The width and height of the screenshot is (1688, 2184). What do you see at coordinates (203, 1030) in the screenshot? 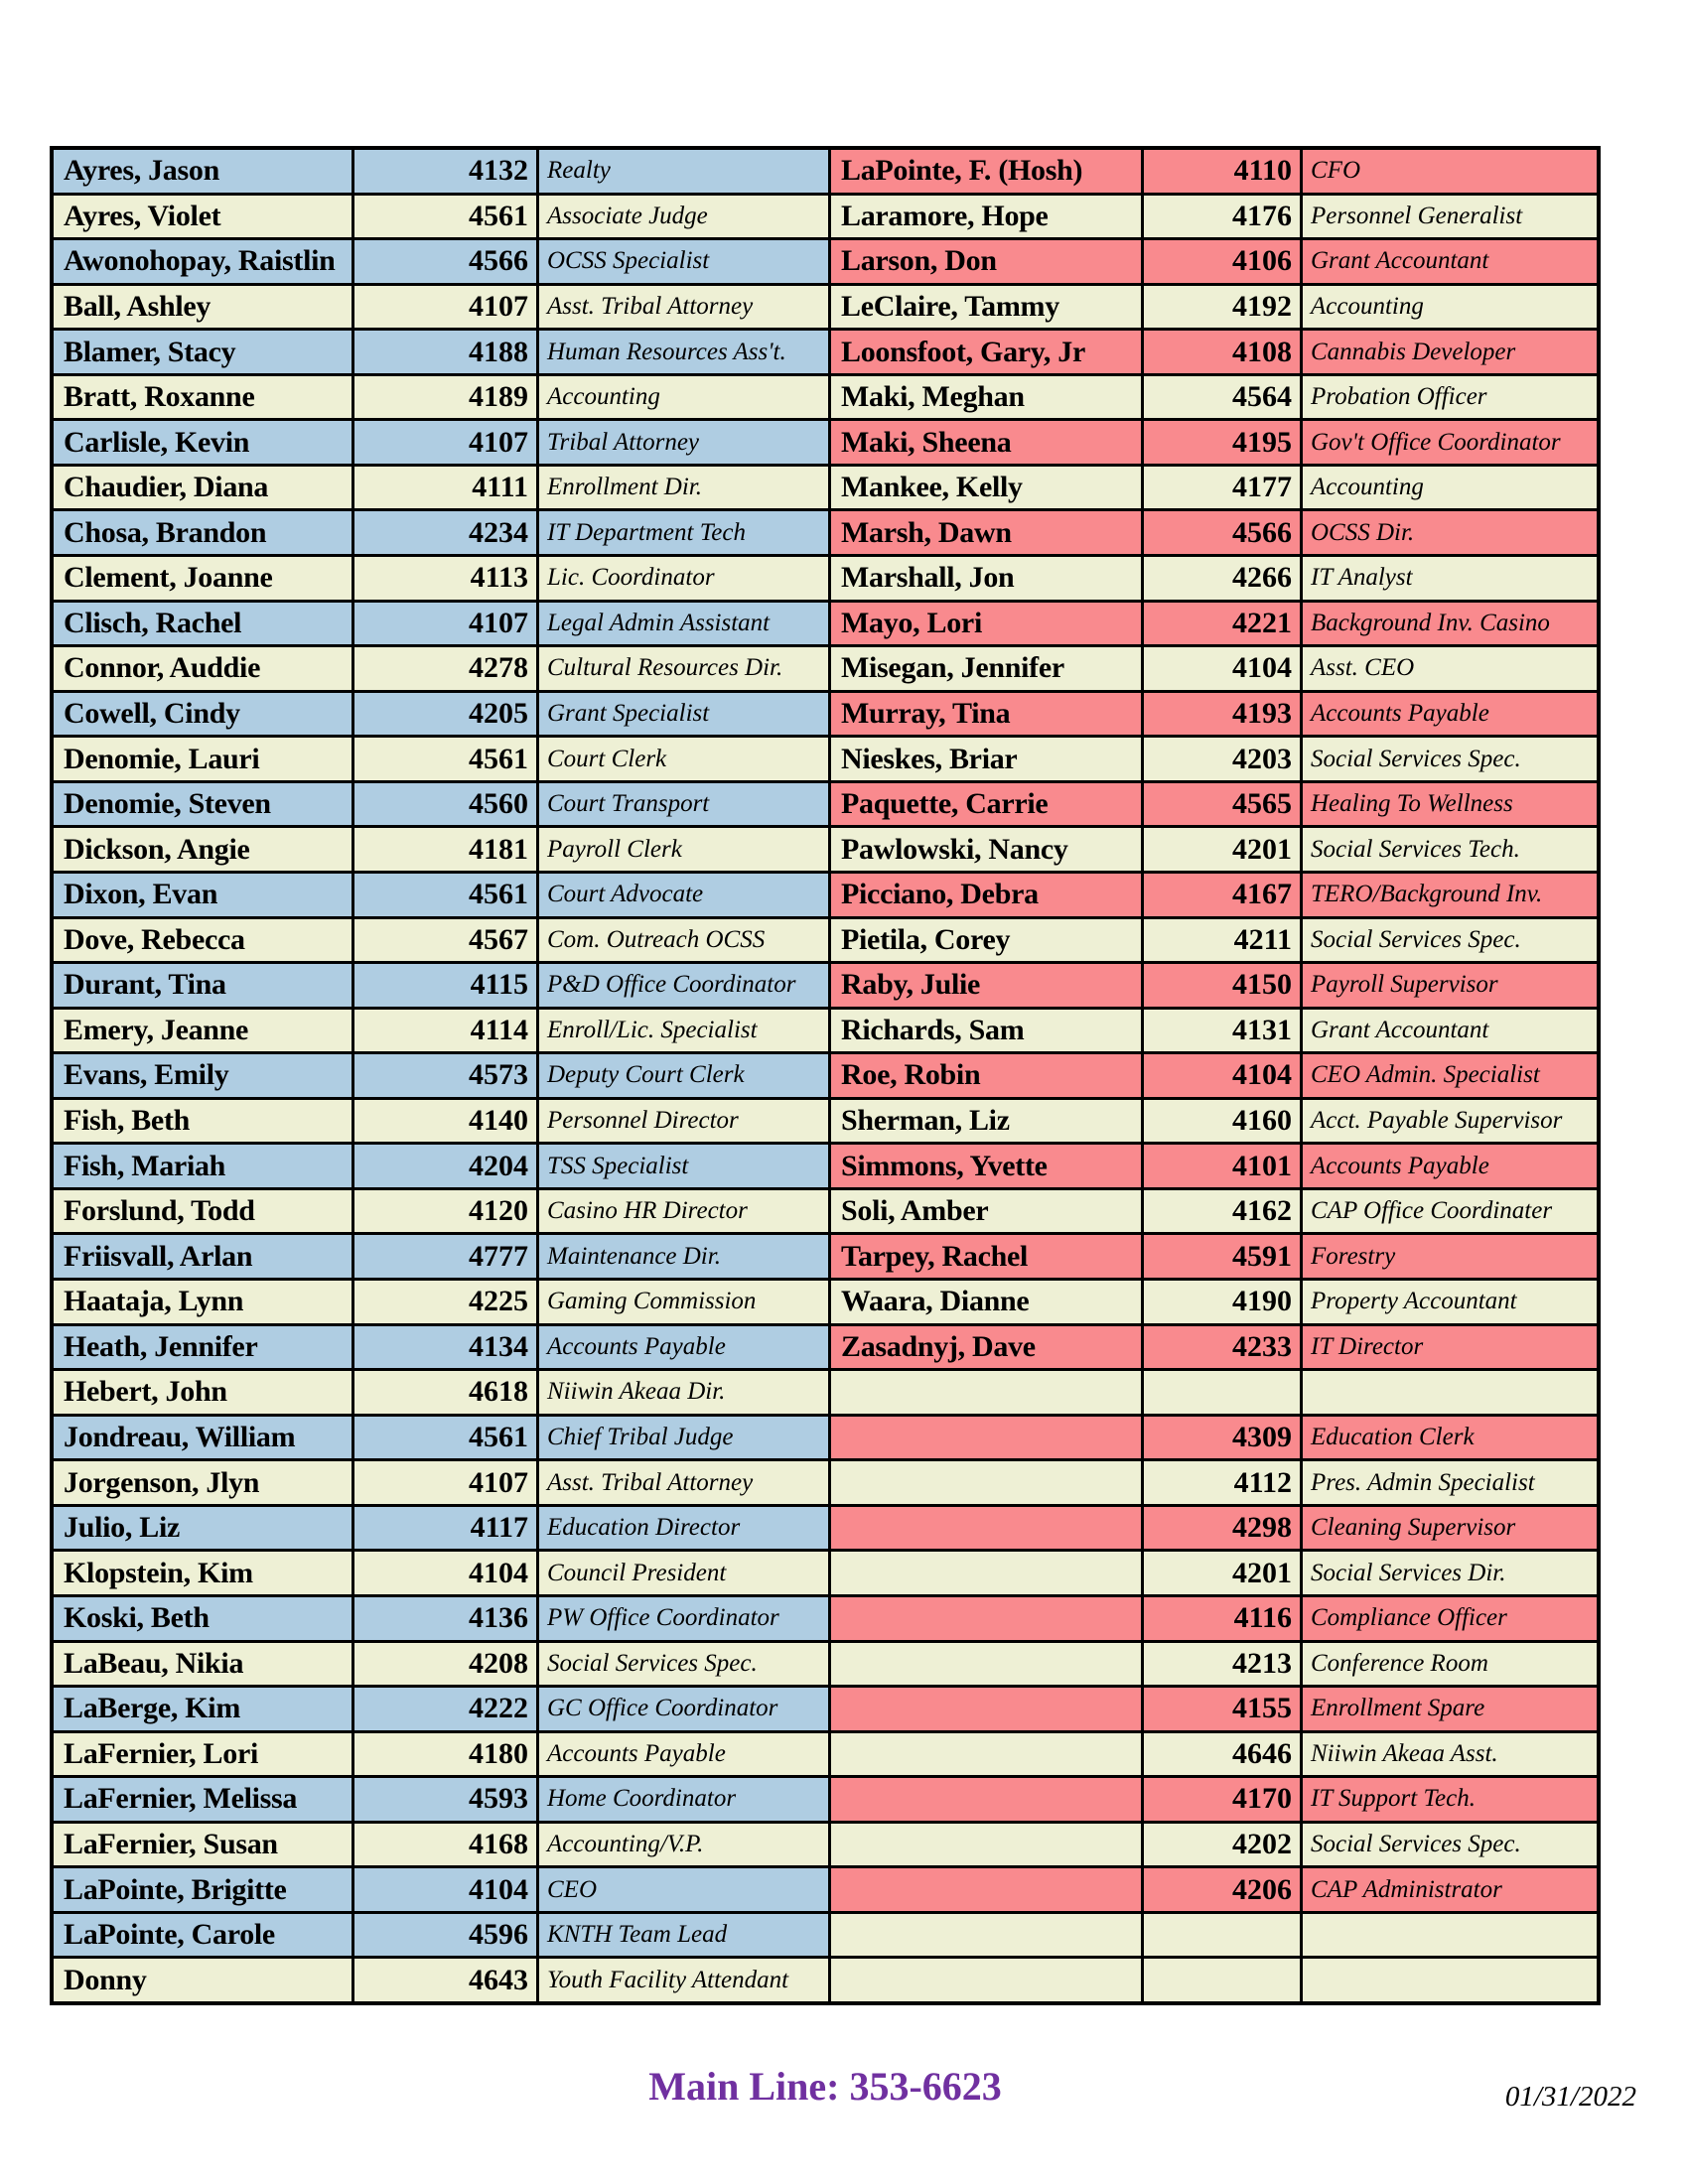
I see `name-cell: Emery, Jeanne` at bounding box center [203, 1030].